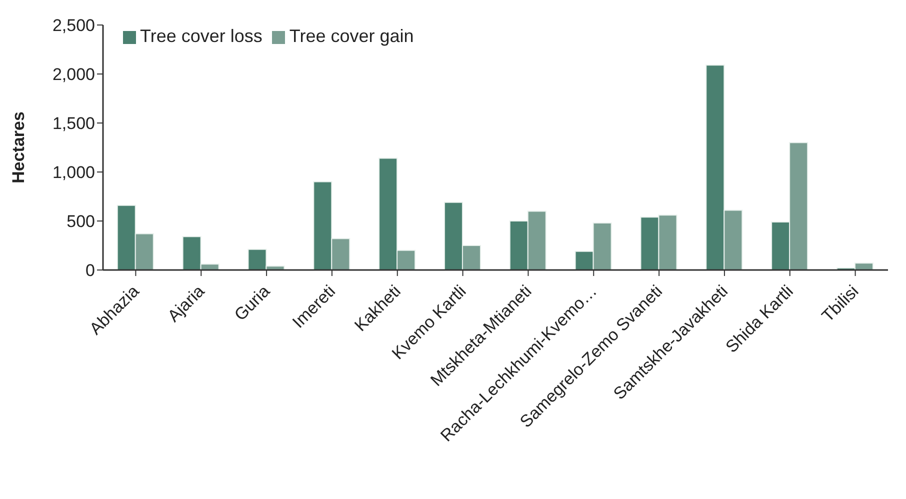  I want to click on y-tick-label: 500, so click(80, 222).